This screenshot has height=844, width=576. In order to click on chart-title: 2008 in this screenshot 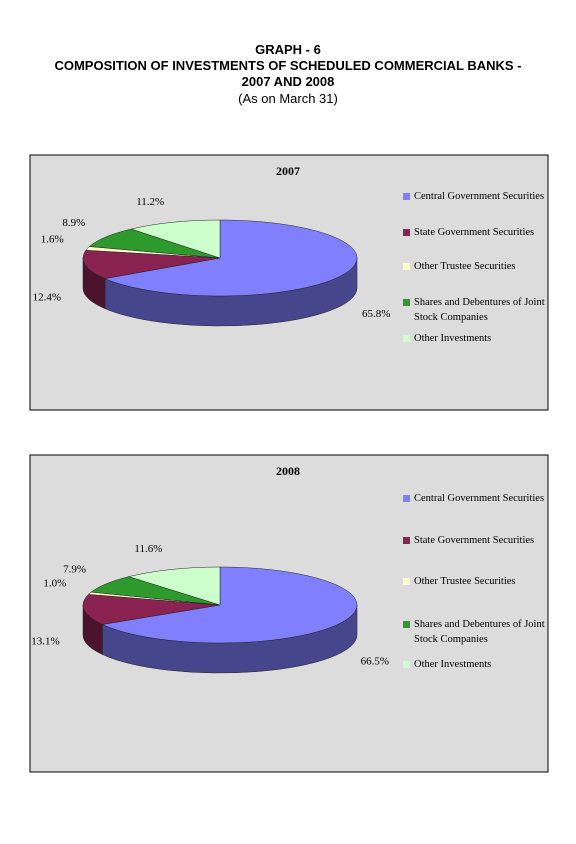, I will do `click(288, 471)`.